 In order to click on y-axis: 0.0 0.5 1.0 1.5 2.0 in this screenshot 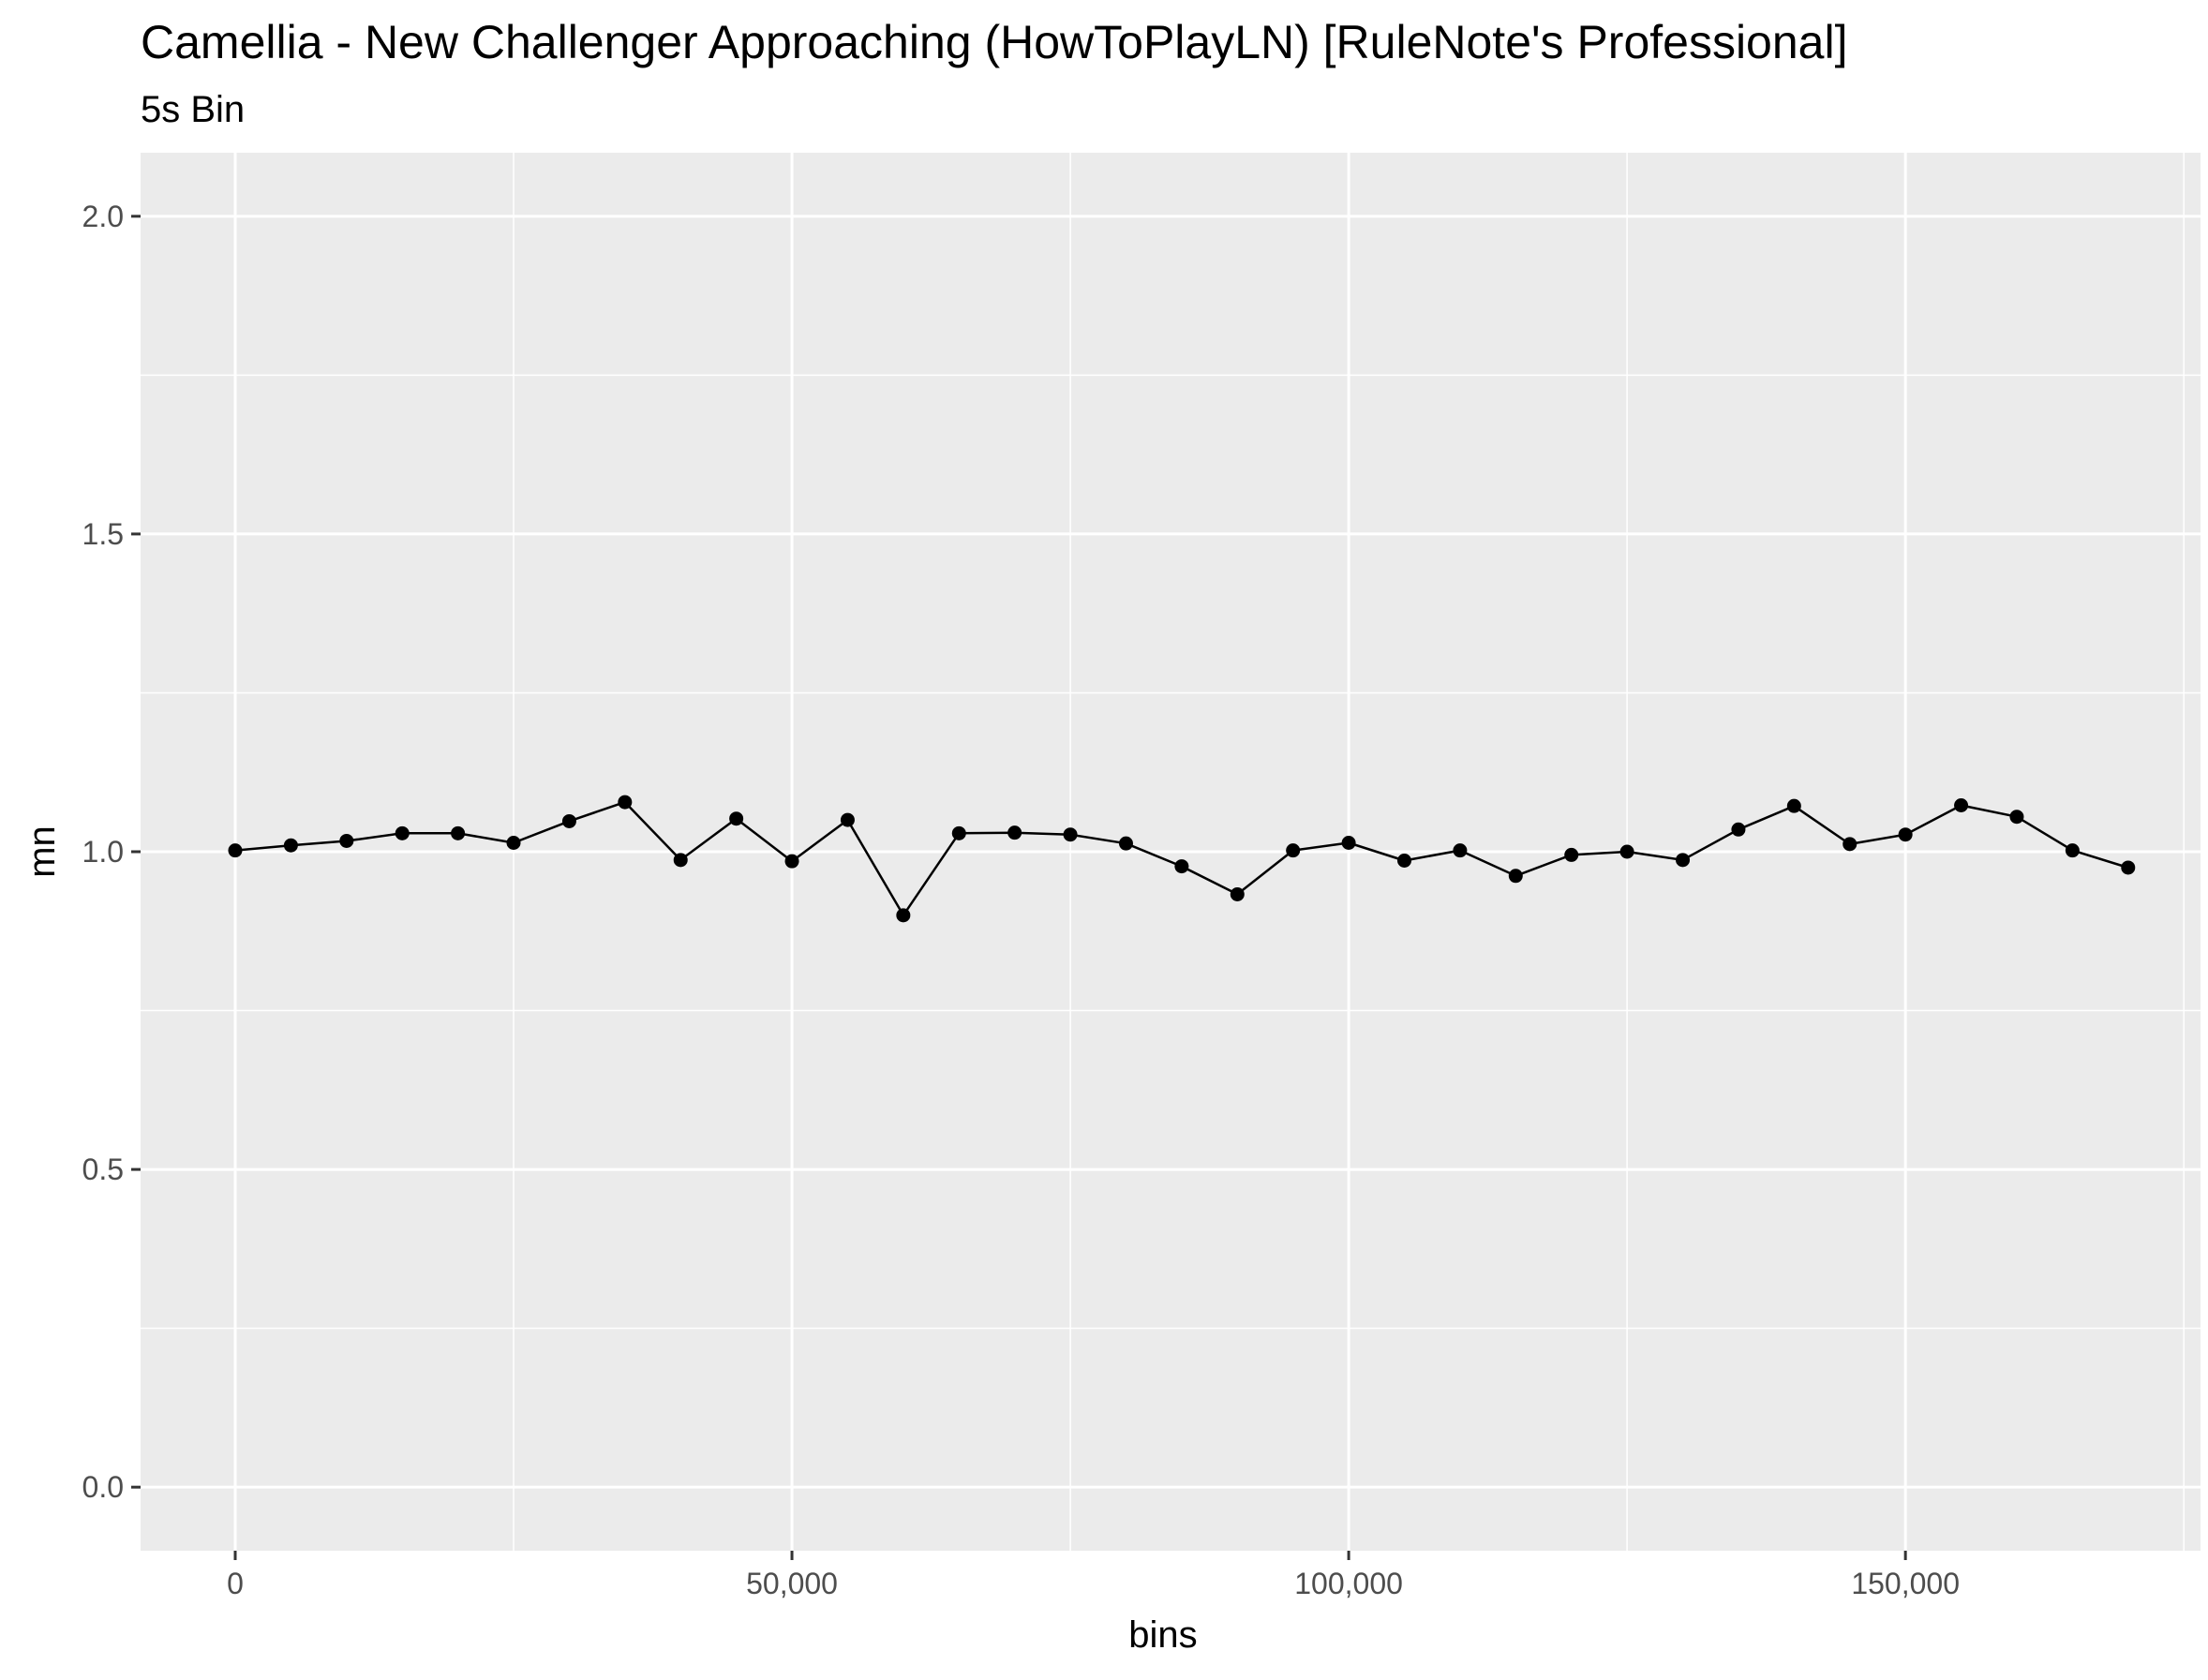, I will do `click(111, 852)`.